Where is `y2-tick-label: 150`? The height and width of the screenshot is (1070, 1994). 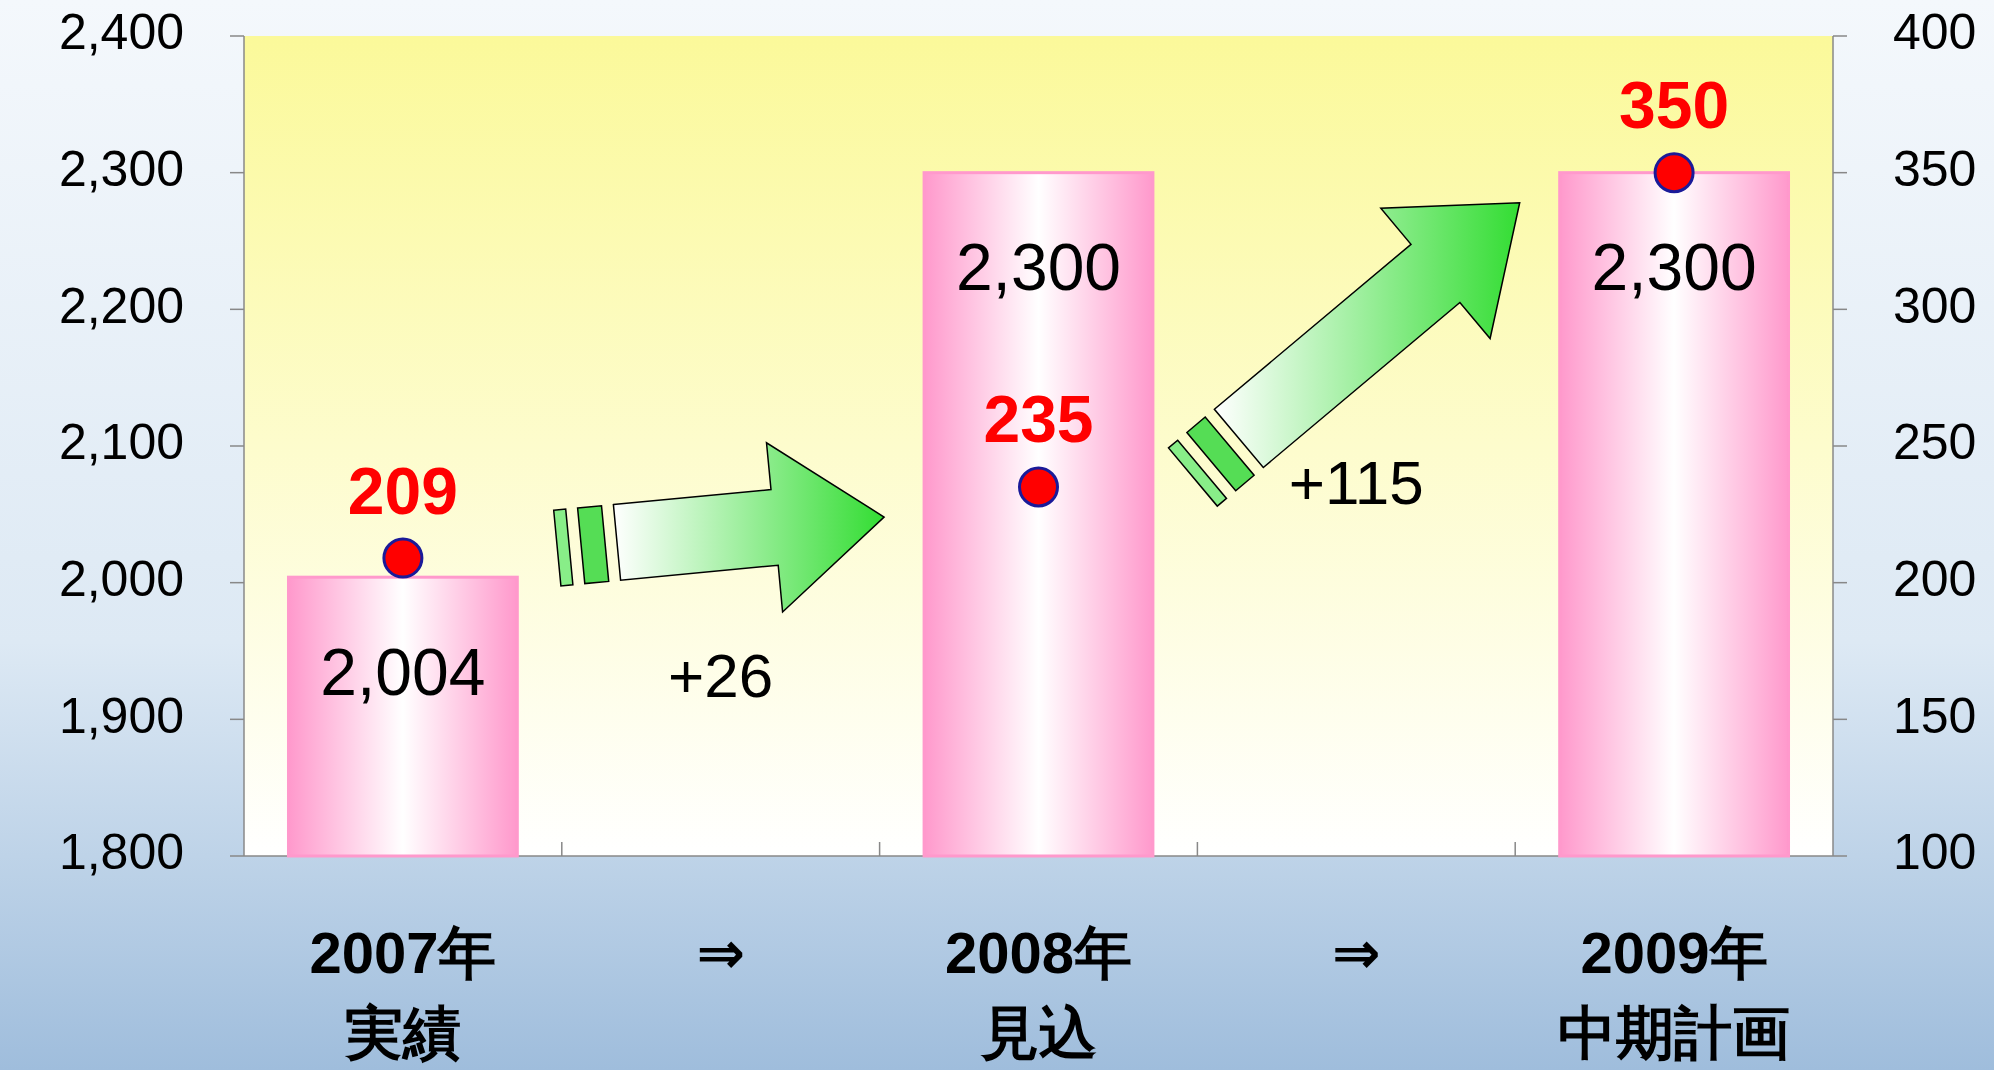
y2-tick-label: 150 is located at coordinates (1935, 715).